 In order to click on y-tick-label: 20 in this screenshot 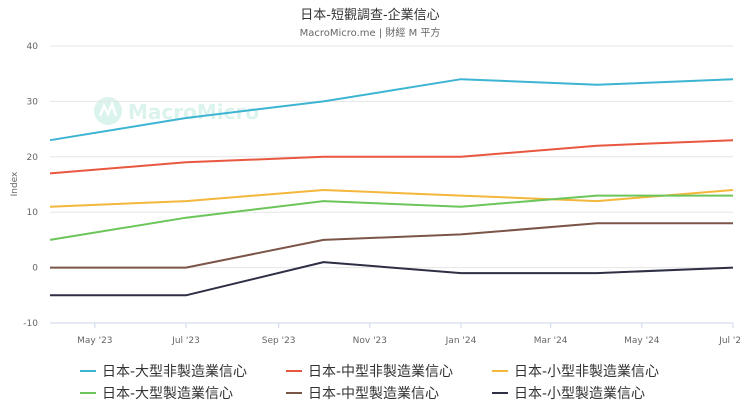, I will do `click(33, 158)`.